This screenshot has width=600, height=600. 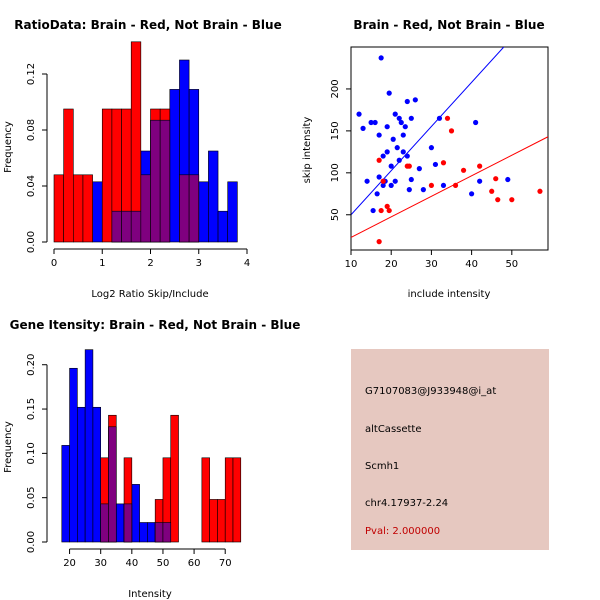 I want to click on chart-3-y-tick-label: 0.15, so click(x=31, y=409).